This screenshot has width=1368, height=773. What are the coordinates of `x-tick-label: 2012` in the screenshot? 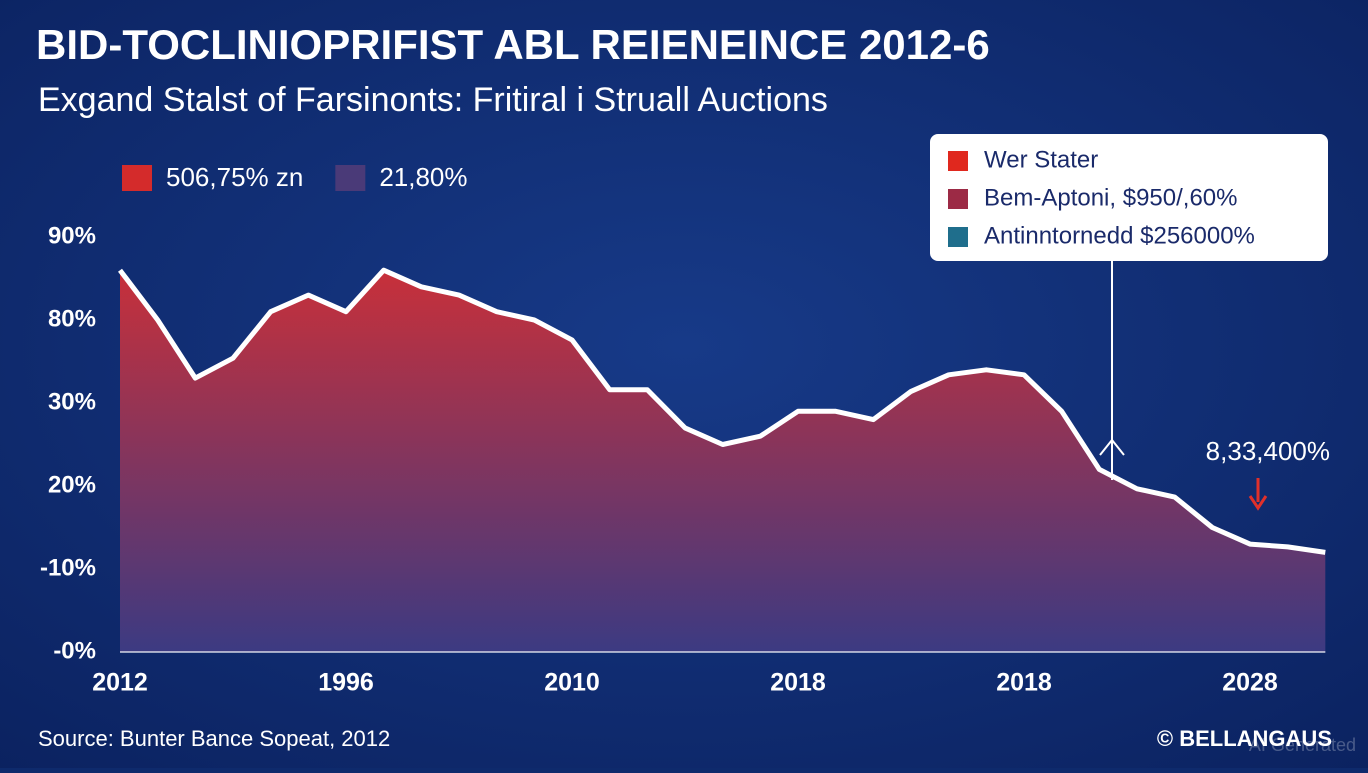 It's located at (120, 683).